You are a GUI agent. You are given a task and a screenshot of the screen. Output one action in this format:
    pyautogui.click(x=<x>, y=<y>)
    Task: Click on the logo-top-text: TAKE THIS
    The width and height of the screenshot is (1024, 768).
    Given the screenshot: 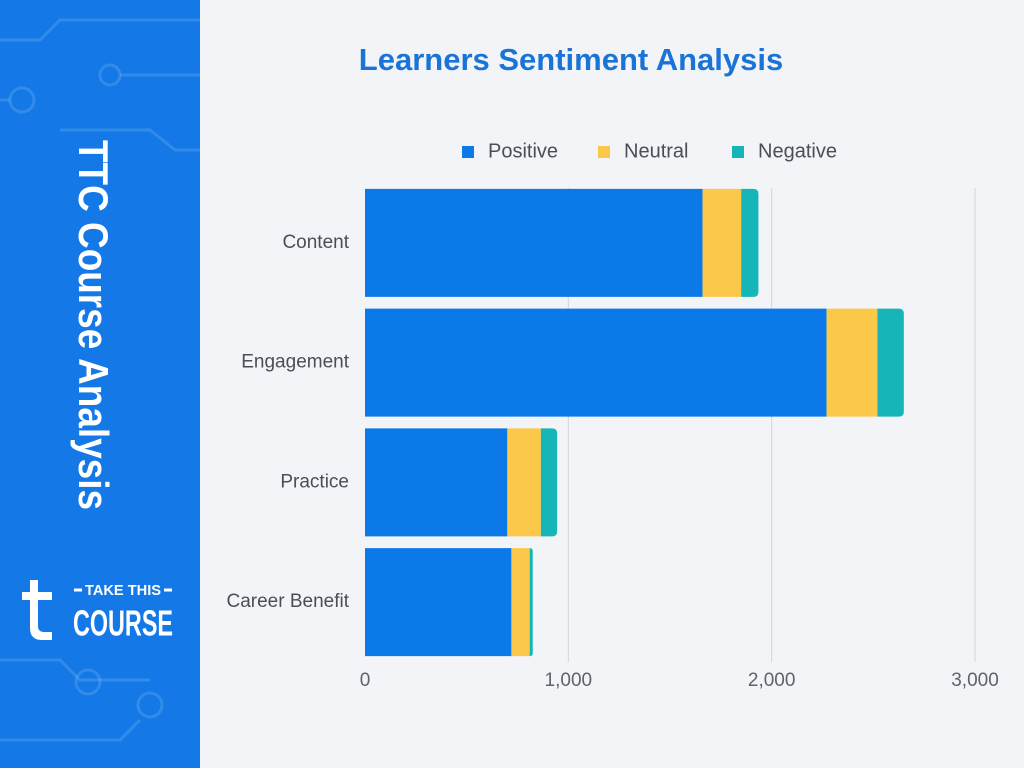 What is the action you would take?
    pyautogui.click(x=123, y=590)
    